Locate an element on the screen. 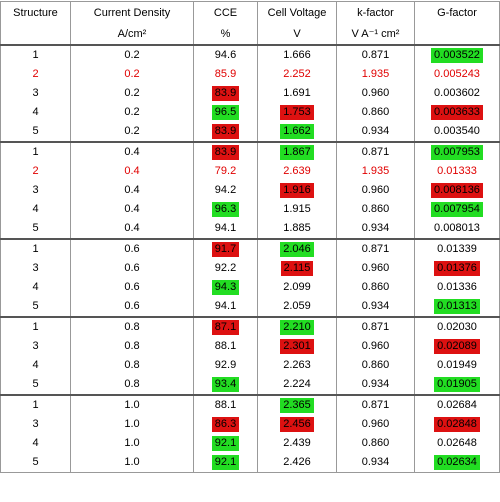 Image resolution: width=500 pixels, height=502 pixels. table-cell: 2.252 is located at coordinates (297, 74).